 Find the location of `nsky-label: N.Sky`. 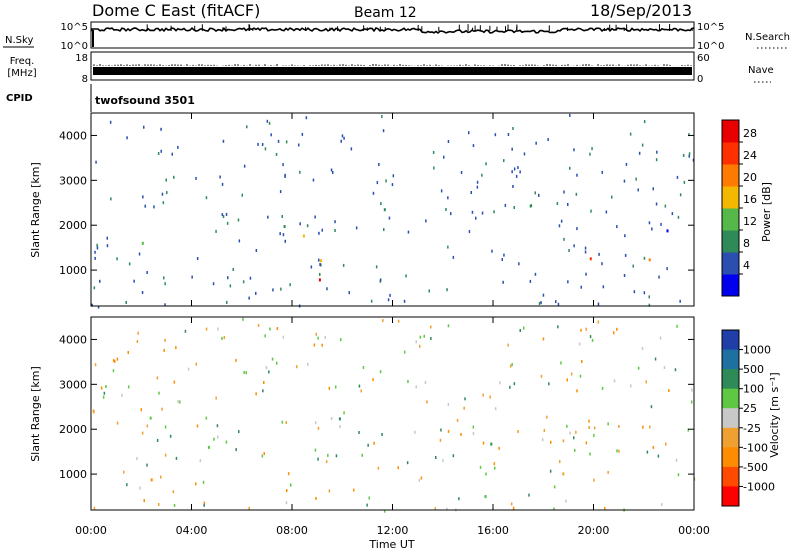

nsky-label: N.Sky is located at coordinates (19, 40).